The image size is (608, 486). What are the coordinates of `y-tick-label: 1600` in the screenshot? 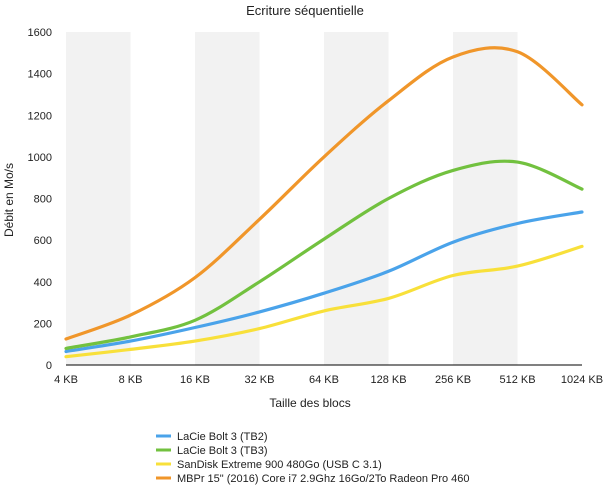 It's located at (40, 33).